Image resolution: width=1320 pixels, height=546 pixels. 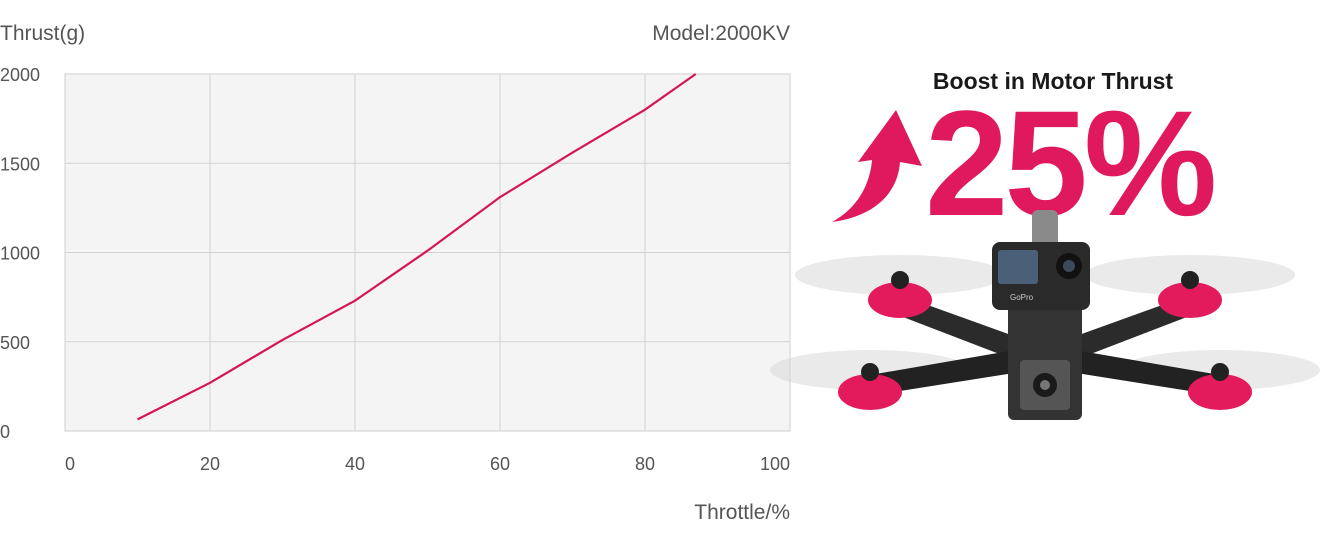 What do you see at coordinates (775, 464) in the screenshot?
I see `x-tick-label: 100` at bounding box center [775, 464].